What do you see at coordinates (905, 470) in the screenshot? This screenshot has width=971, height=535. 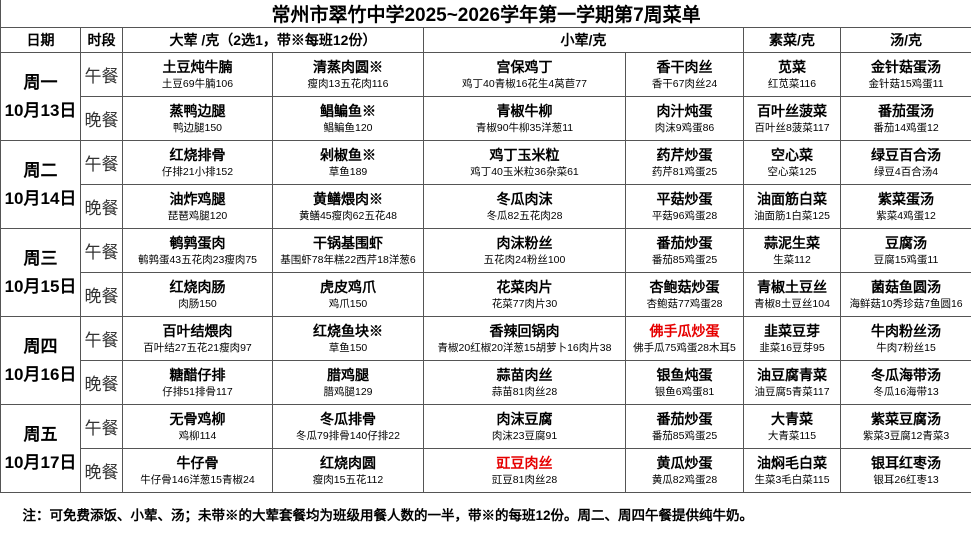 I see `dish-cell: 银耳红枣汤 银耳26红枣13` at bounding box center [905, 470].